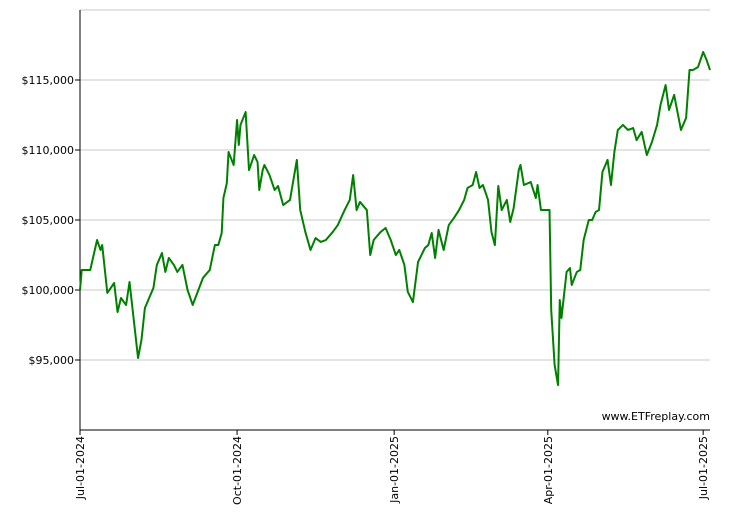 The height and width of the screenshot is (530, 750). I want to click on y-tick-label: $100,000, so click(48, 290).